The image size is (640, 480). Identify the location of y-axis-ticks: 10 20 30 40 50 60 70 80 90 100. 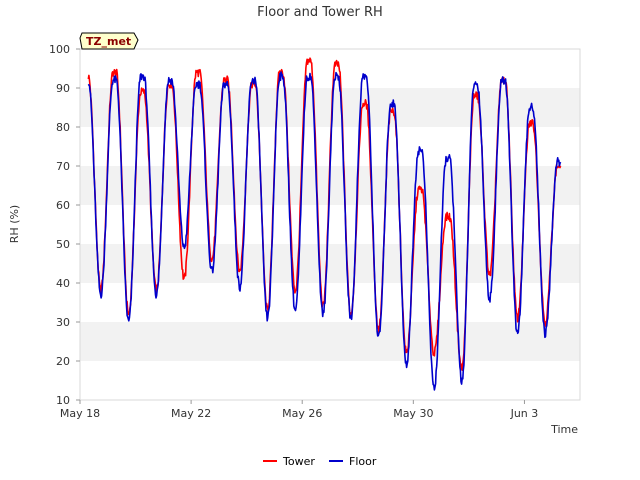
(64, 225).